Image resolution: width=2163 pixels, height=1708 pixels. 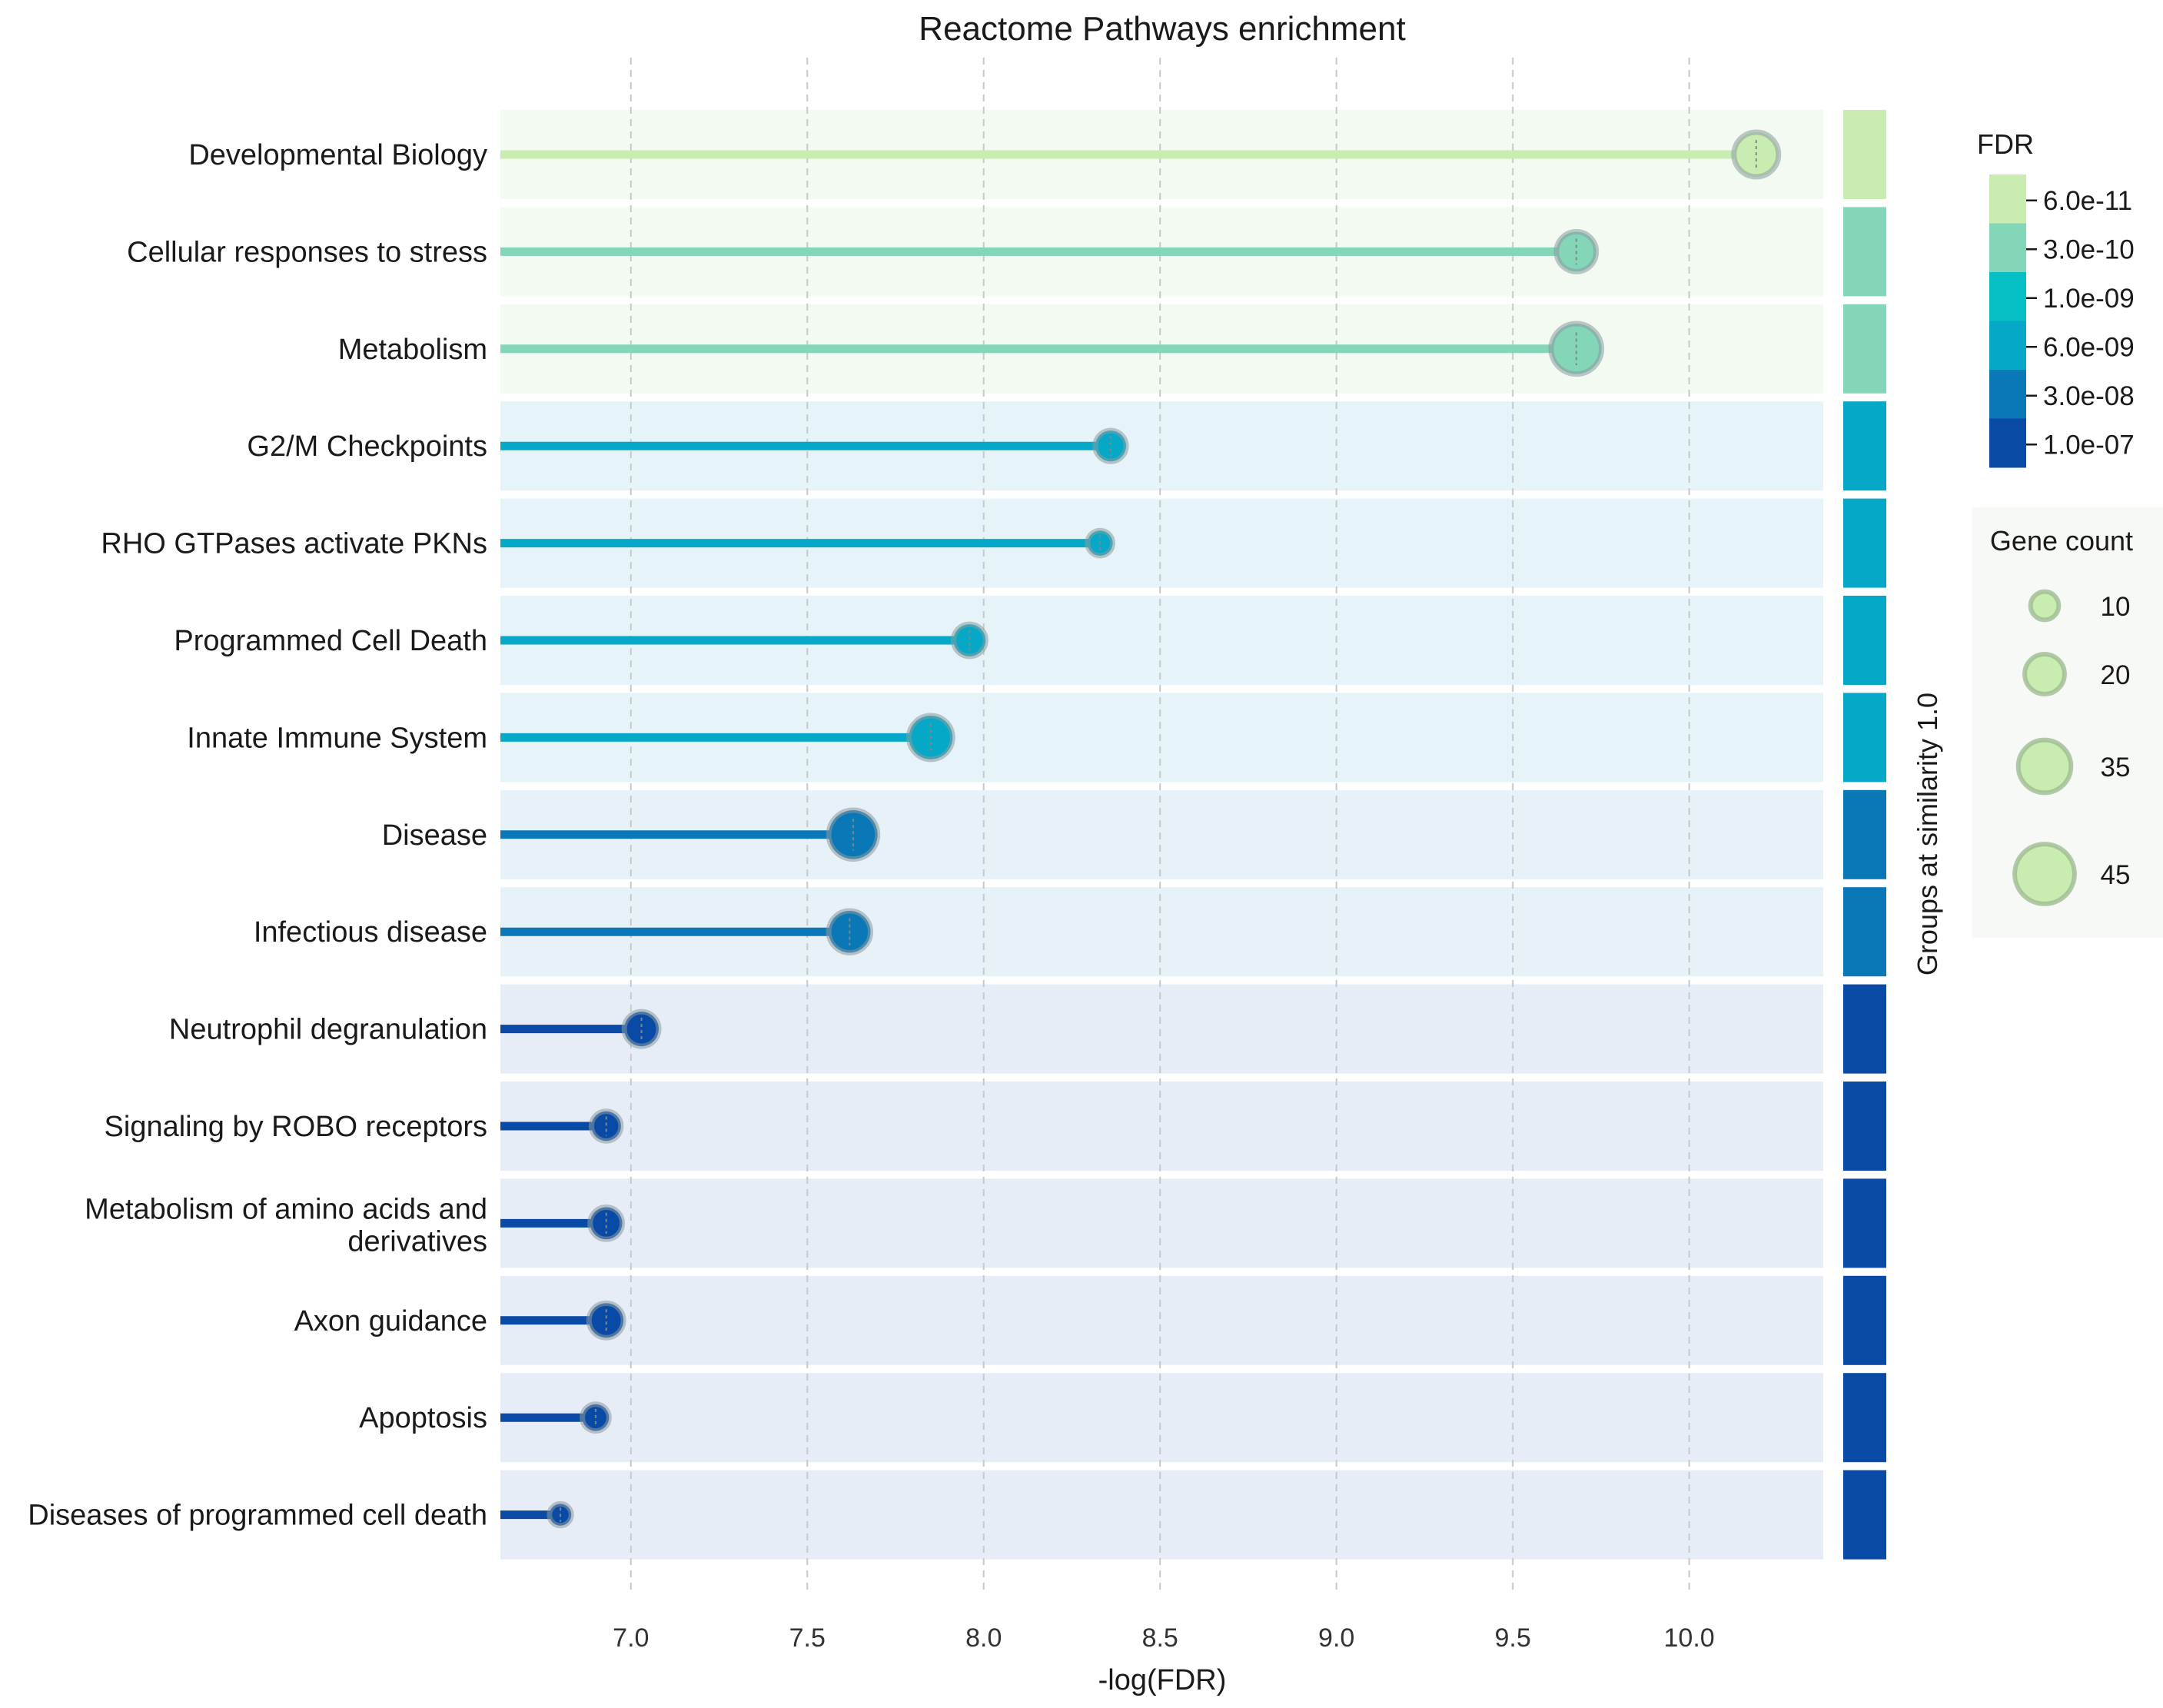 I want to click on size-legend-label: 10, so click(x=2116, y=607).